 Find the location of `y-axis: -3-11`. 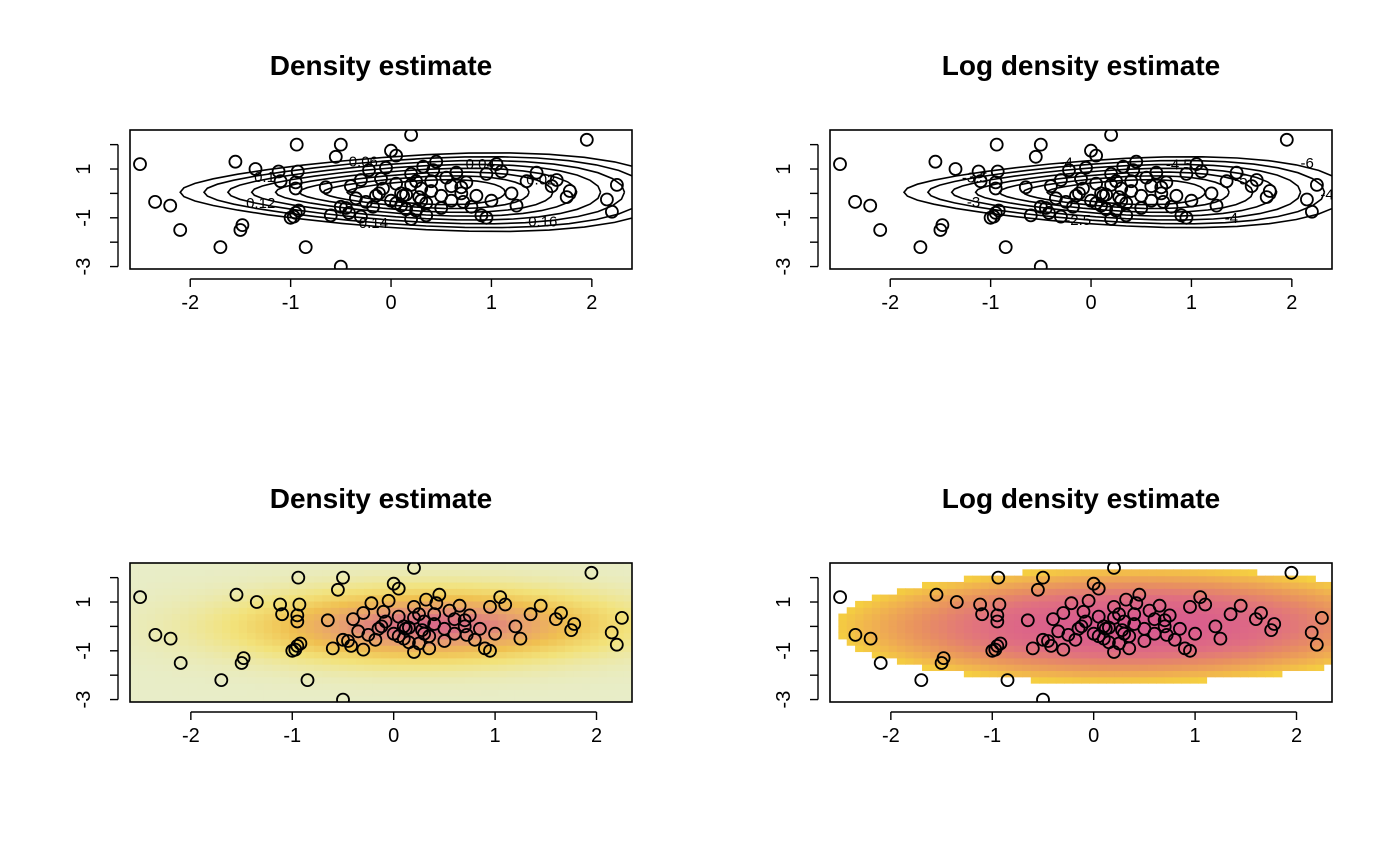

y-axis: -3-11 is located at coordinates (796, 209).